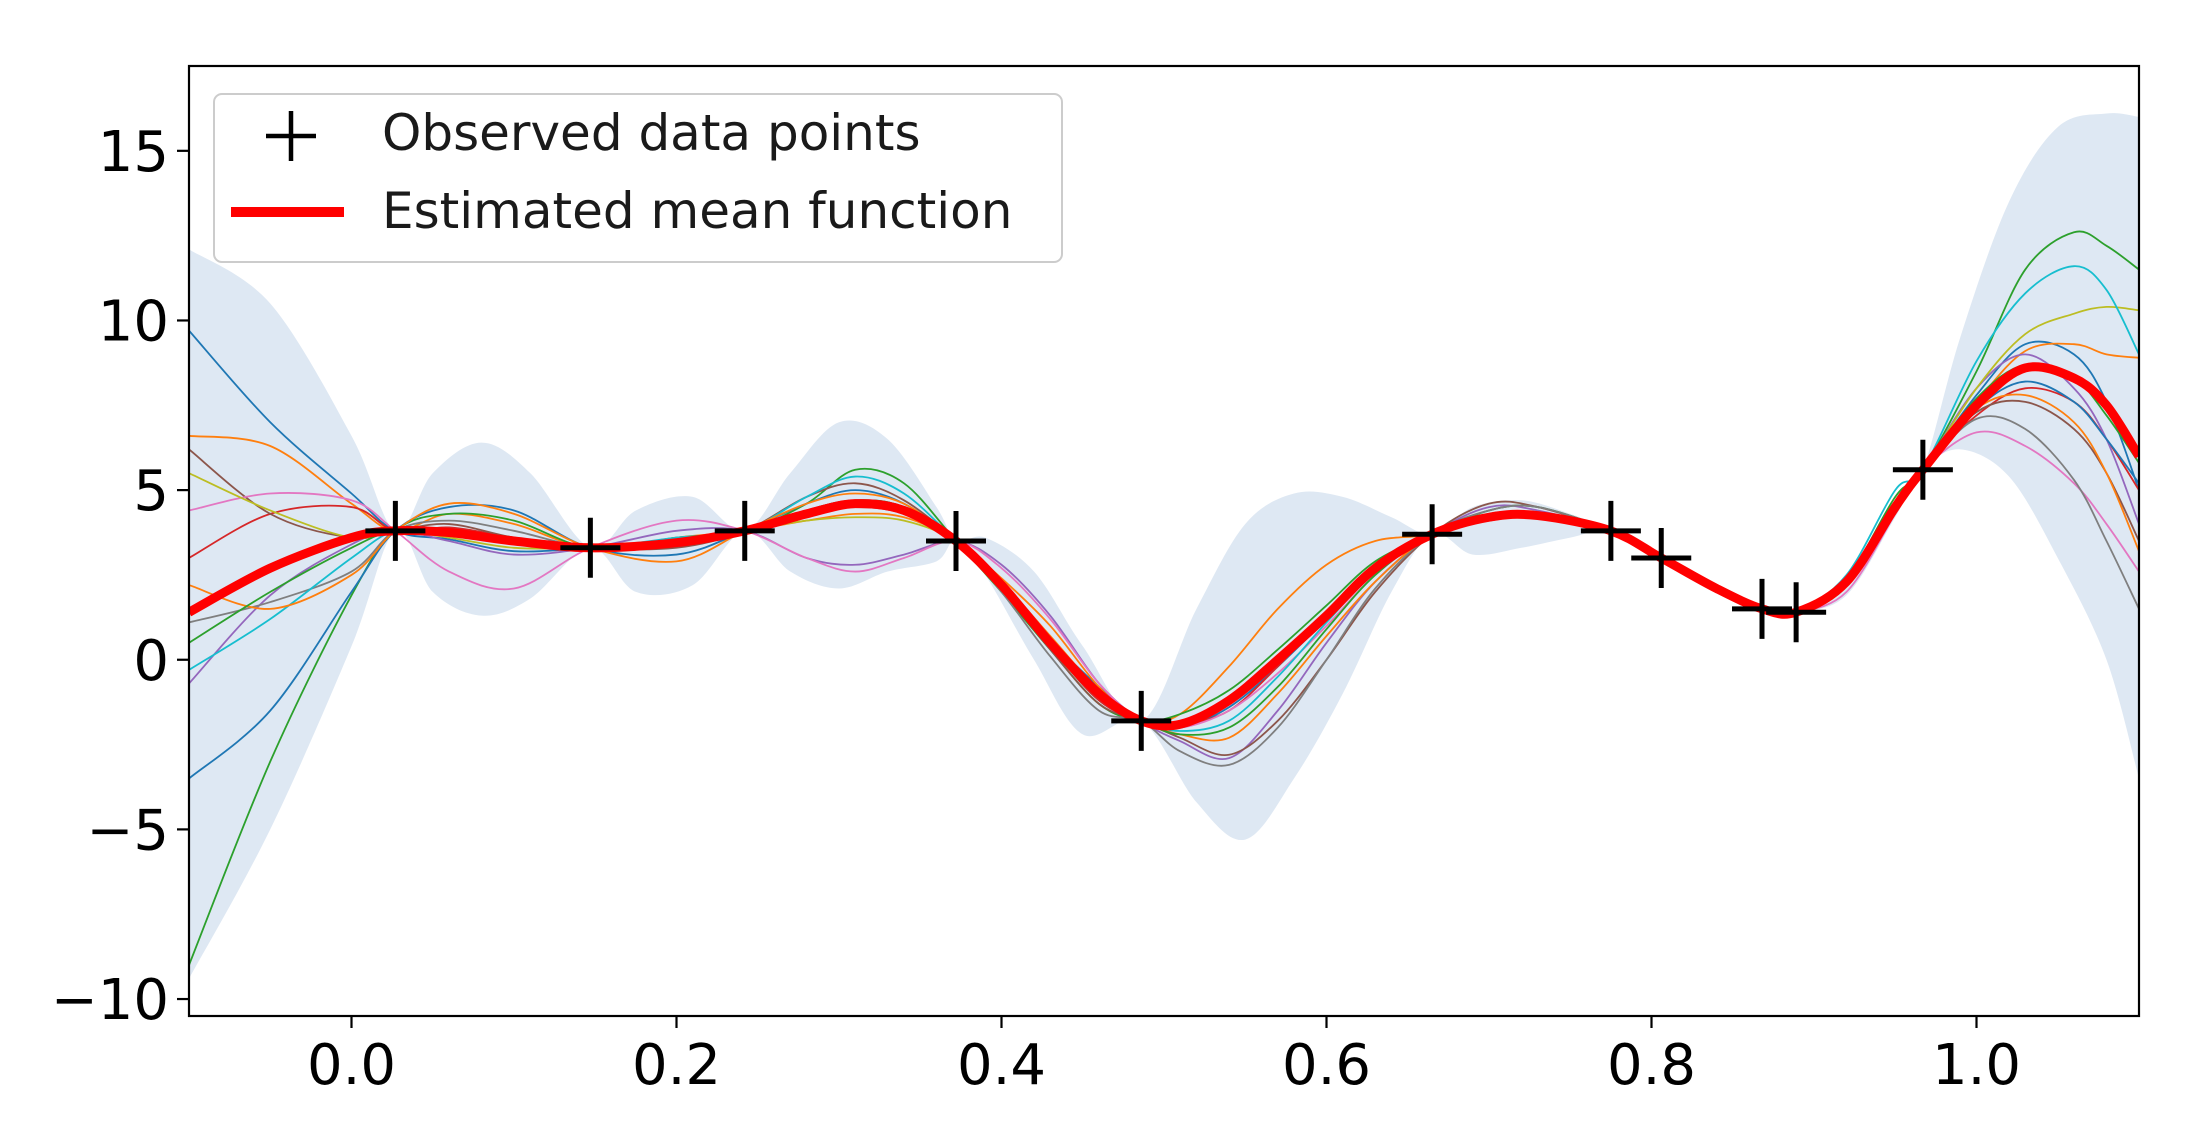  I want to click on y-tick-label: −10, so click(110, 1000).